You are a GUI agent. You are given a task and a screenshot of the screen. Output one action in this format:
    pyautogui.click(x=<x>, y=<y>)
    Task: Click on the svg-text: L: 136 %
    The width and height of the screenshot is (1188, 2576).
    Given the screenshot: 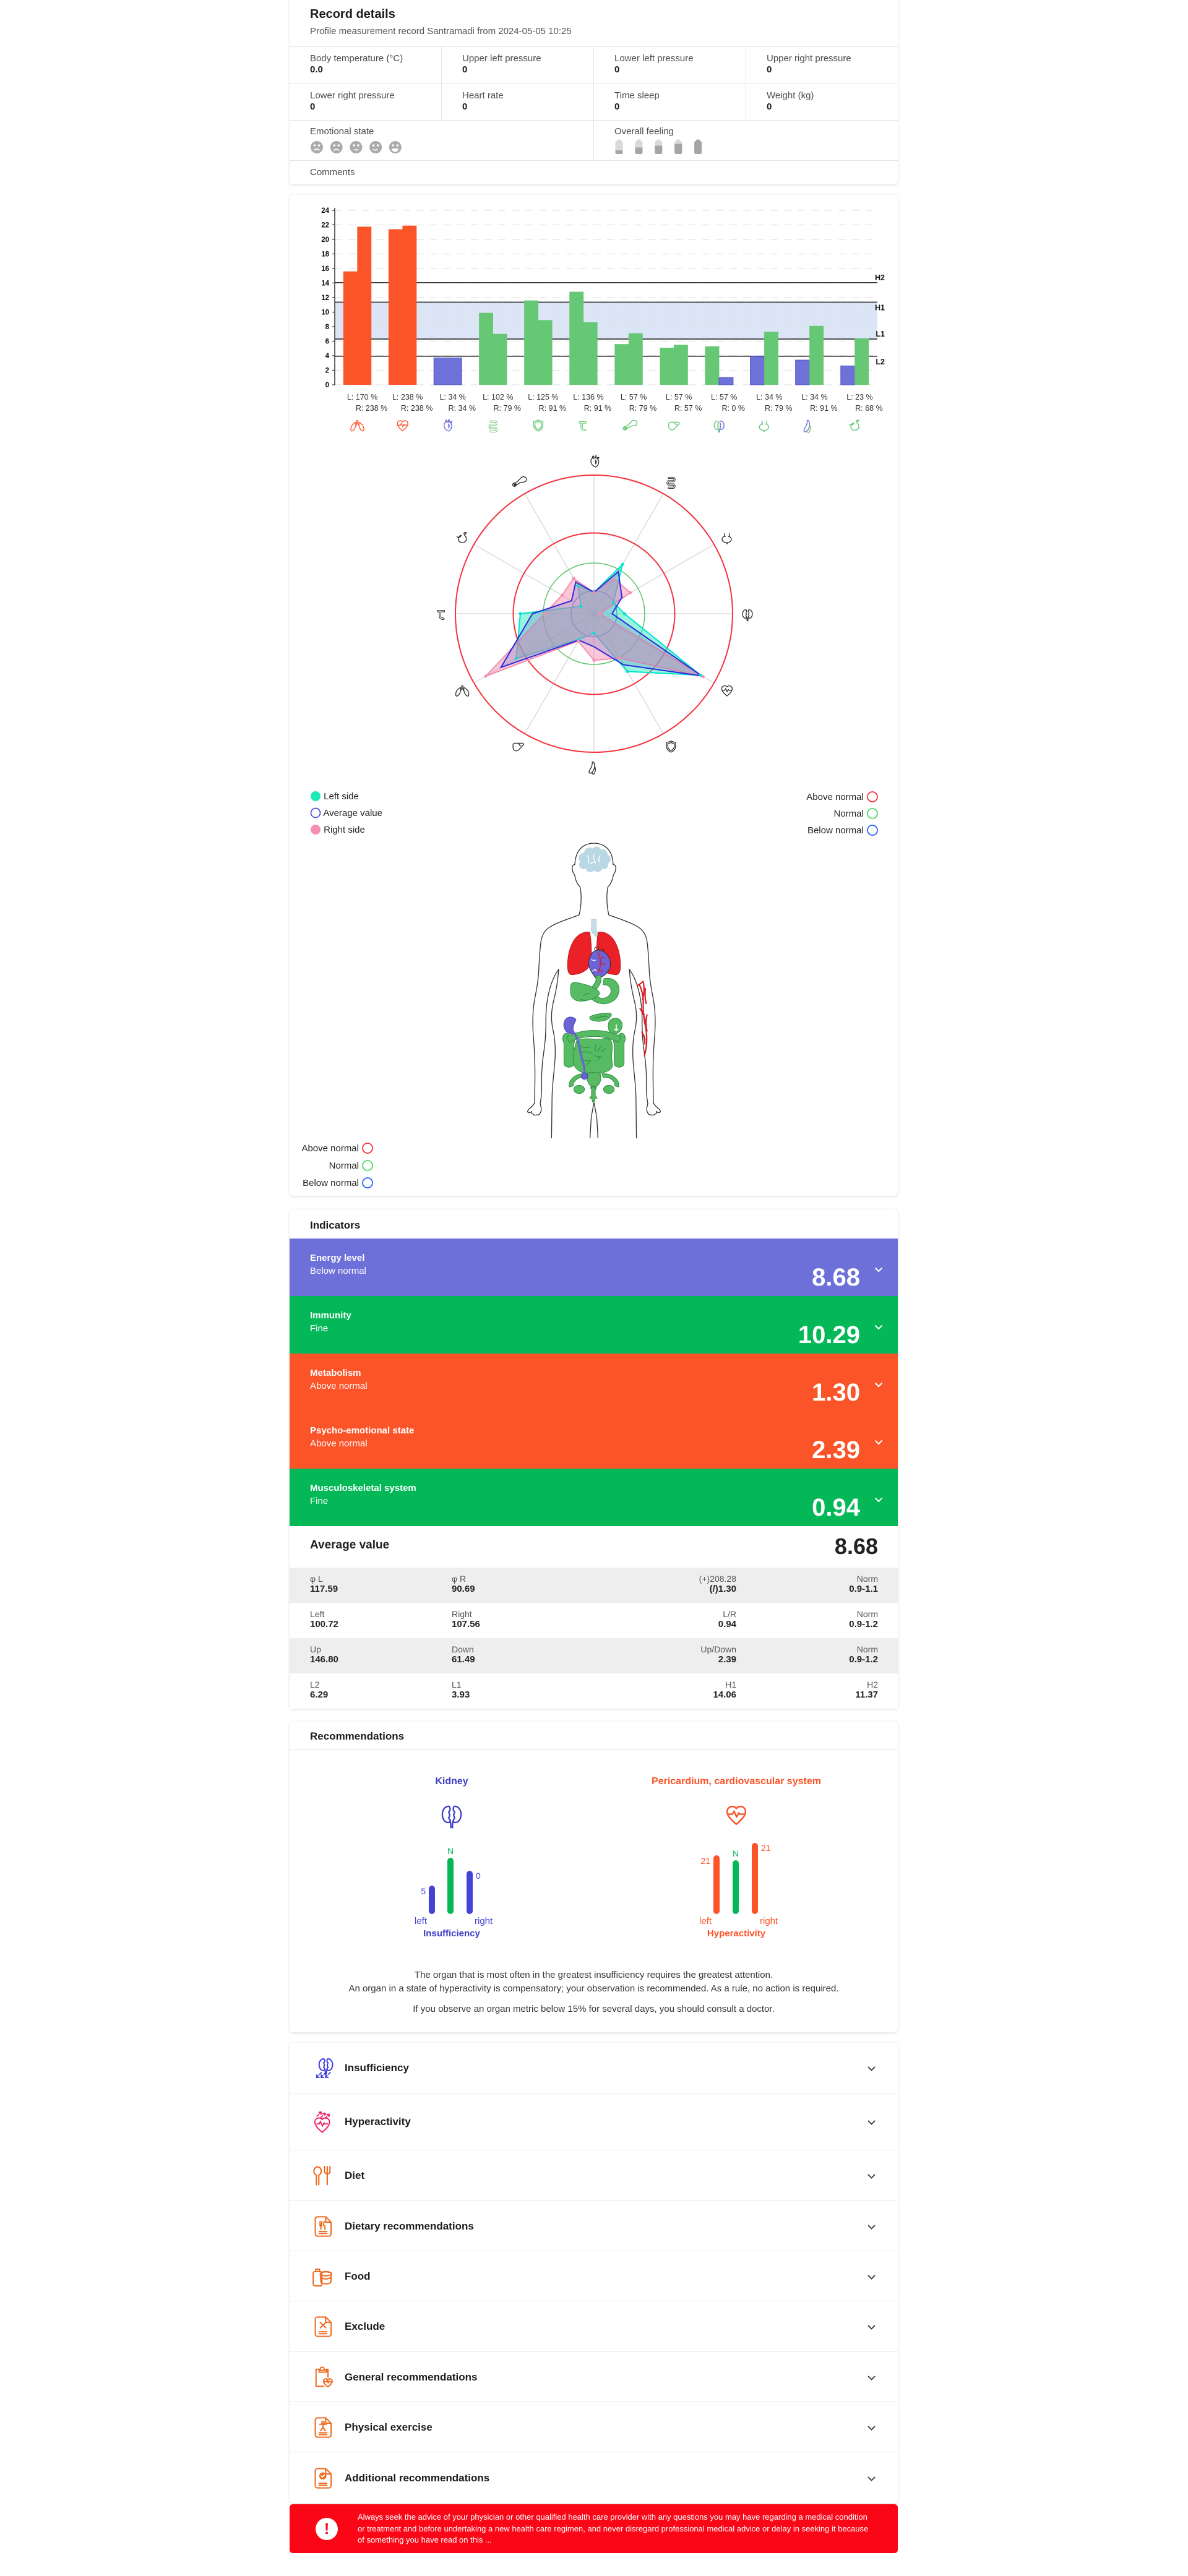 What is the action you would take?
    pyautogui.click(x=588, y=397)
    